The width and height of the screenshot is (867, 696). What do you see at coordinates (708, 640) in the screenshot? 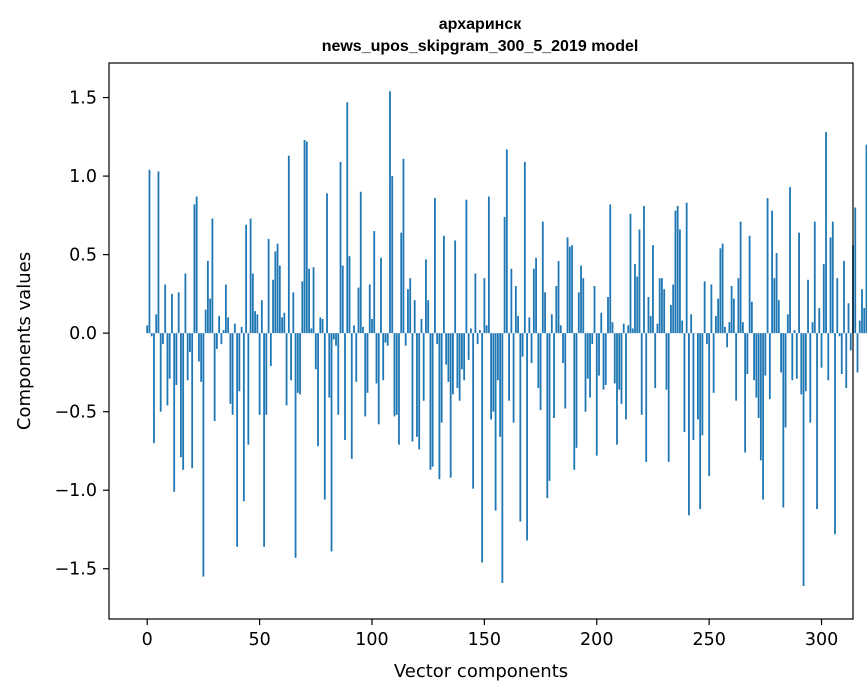
I see `x-tick-label: 250` at bounding box center [708, 640].